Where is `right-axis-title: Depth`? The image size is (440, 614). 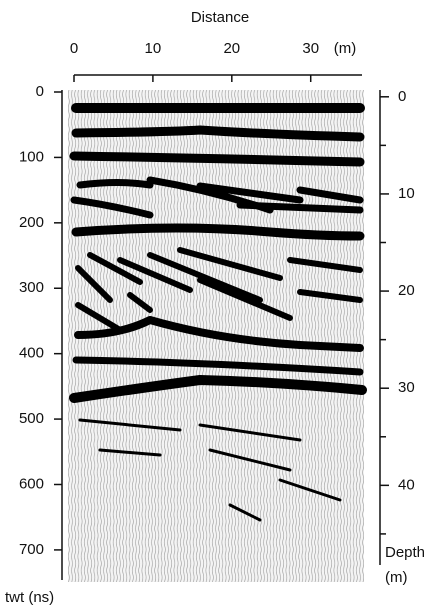 right-axis-title: Depth is located at coordinates (405, 552).